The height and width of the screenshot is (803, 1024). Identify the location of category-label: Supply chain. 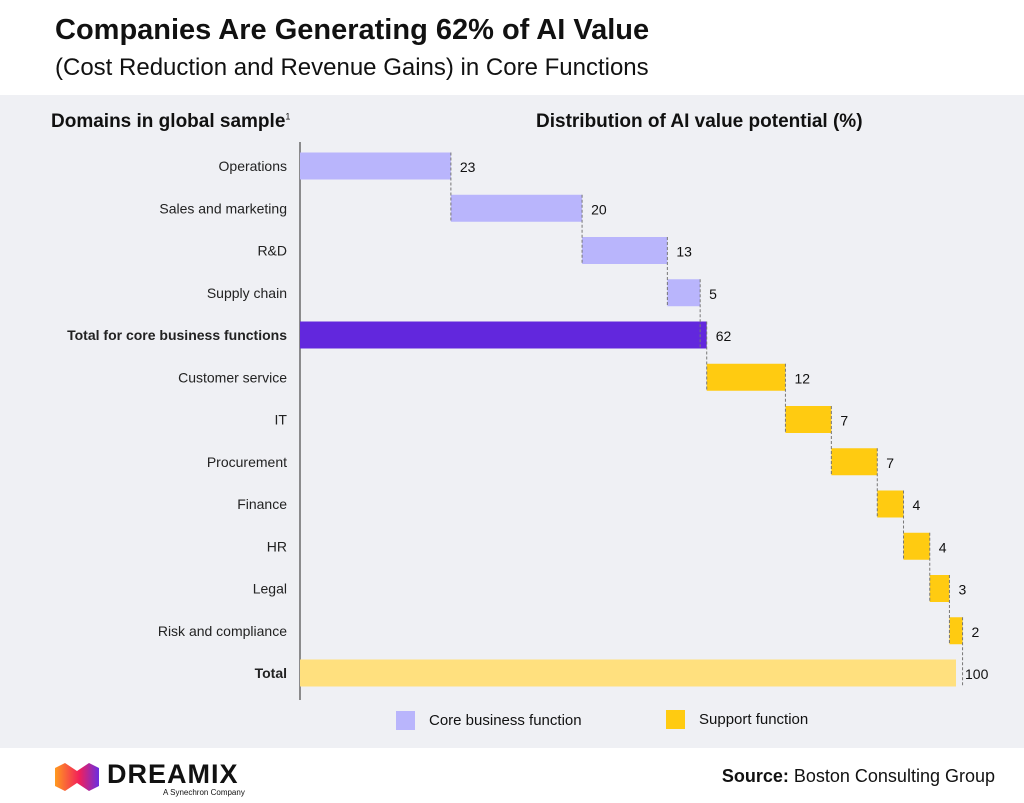
(247, 293).